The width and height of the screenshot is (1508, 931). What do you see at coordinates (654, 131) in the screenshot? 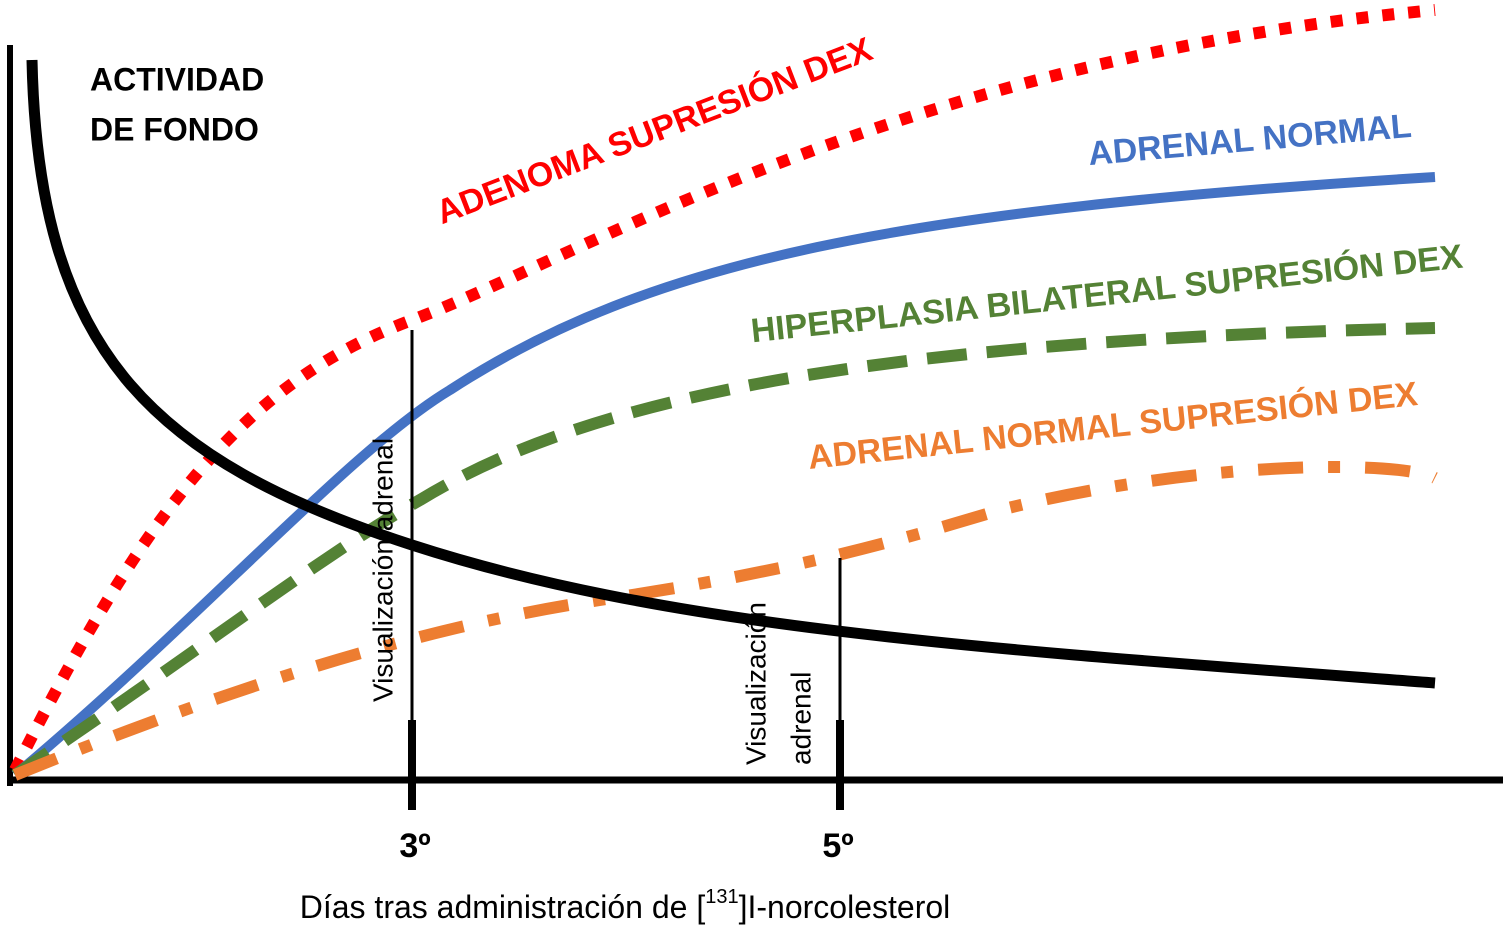
I see `adenoma-label: ADENOMA SUPRESIÓN DEX` at bounding box center [654, 131].